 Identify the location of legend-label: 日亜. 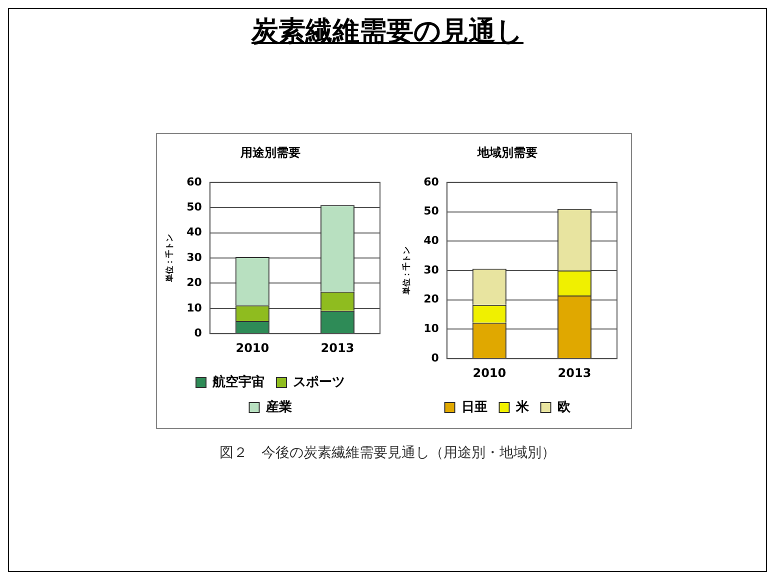
(474, 407).